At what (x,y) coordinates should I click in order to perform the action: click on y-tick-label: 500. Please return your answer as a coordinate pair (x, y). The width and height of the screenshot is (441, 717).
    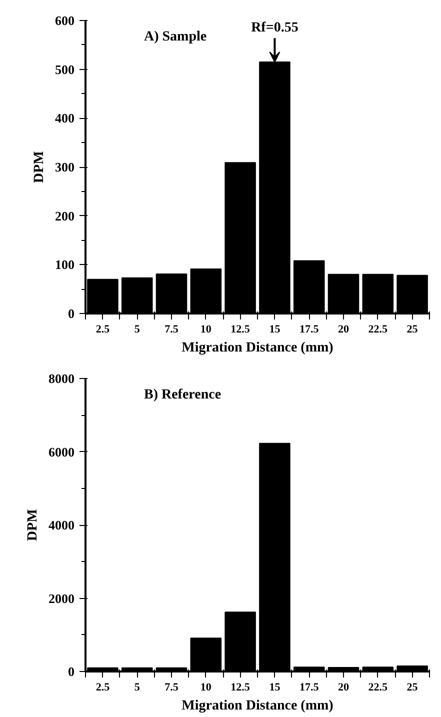
    Looking at the image, I should click on (64, 69).